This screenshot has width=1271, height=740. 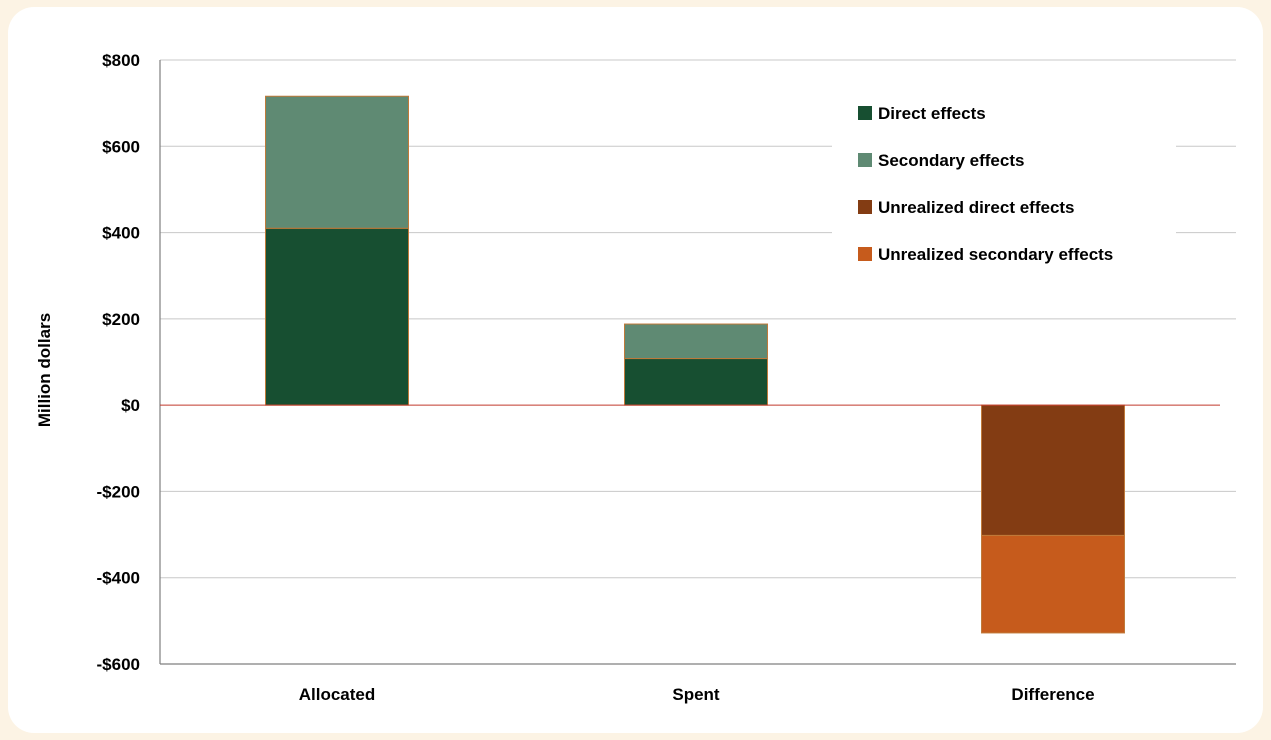 What do you see at coordinates (44, 370) in the screenshot?
I see `y-axis-label: Million dollars` at bounding box center [44, 370].